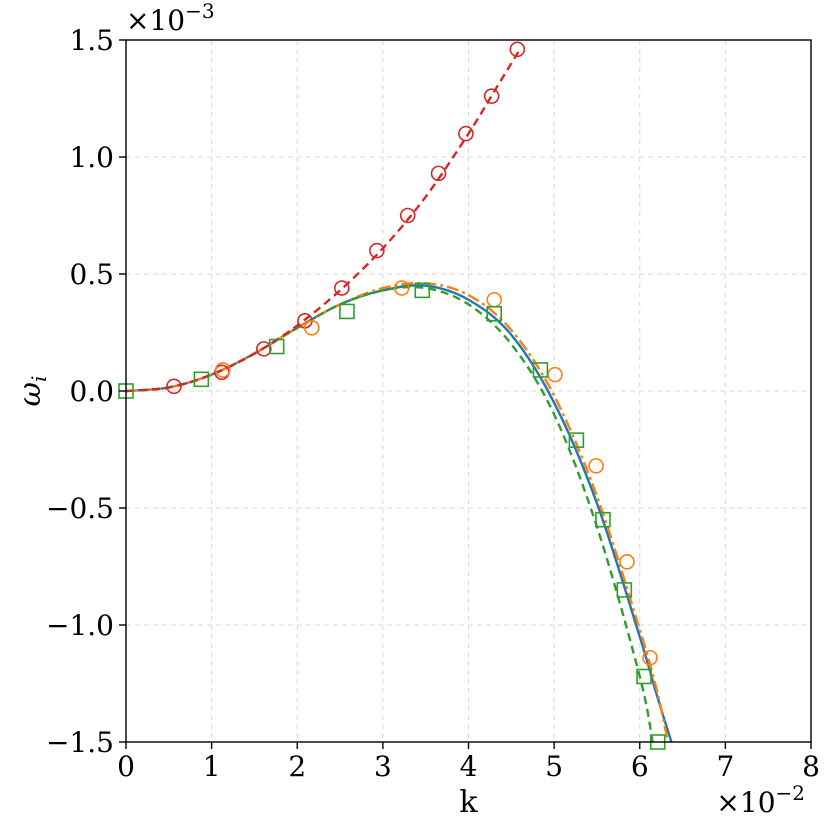 The height and width of the screenshot is (830, 830). Describe the element at coordinates (212, 766) in the screenshot. I see `x-tick-label: 1` at that location.